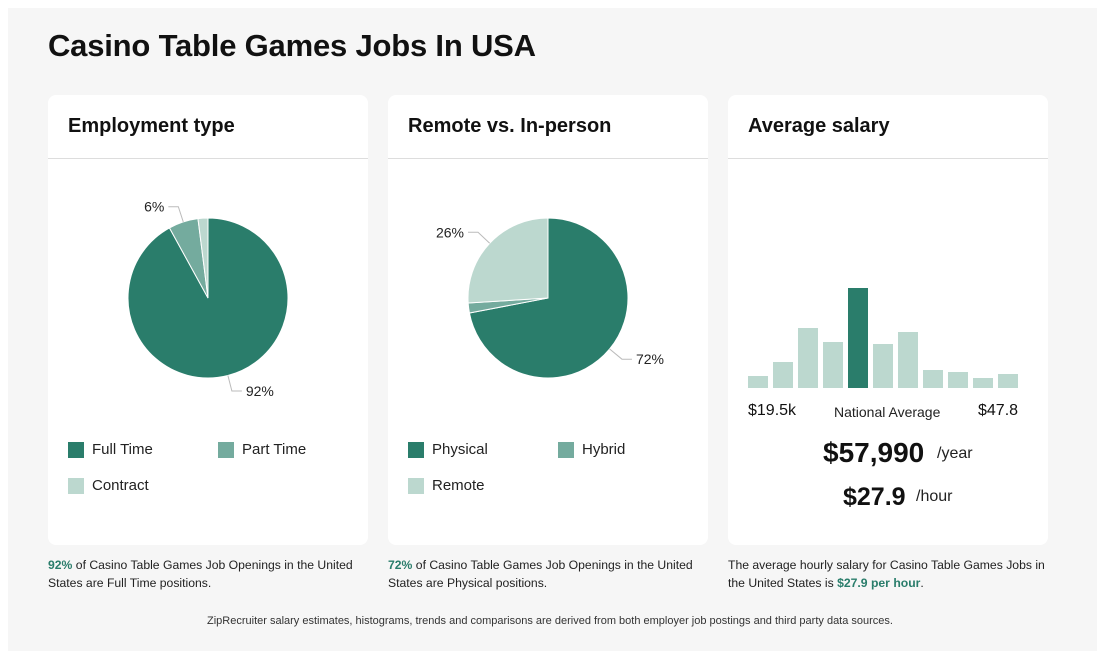 Image resolution: width=1100 pixels, height=651 pixels. Describe the element at coordinates (122, 449) in the screenshot. I see `legend-label: Full Time` at that location.